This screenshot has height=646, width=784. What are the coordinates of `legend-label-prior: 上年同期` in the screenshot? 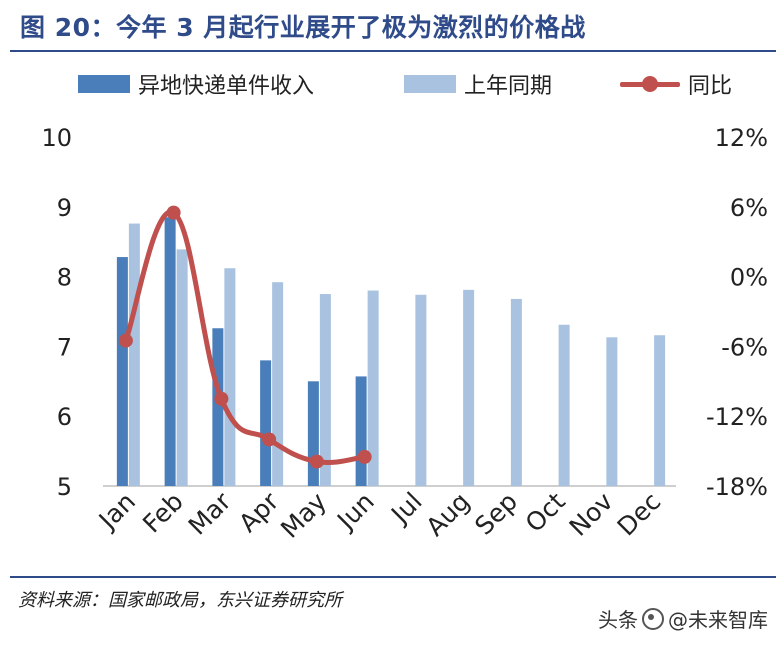 It's located at (508, 86).